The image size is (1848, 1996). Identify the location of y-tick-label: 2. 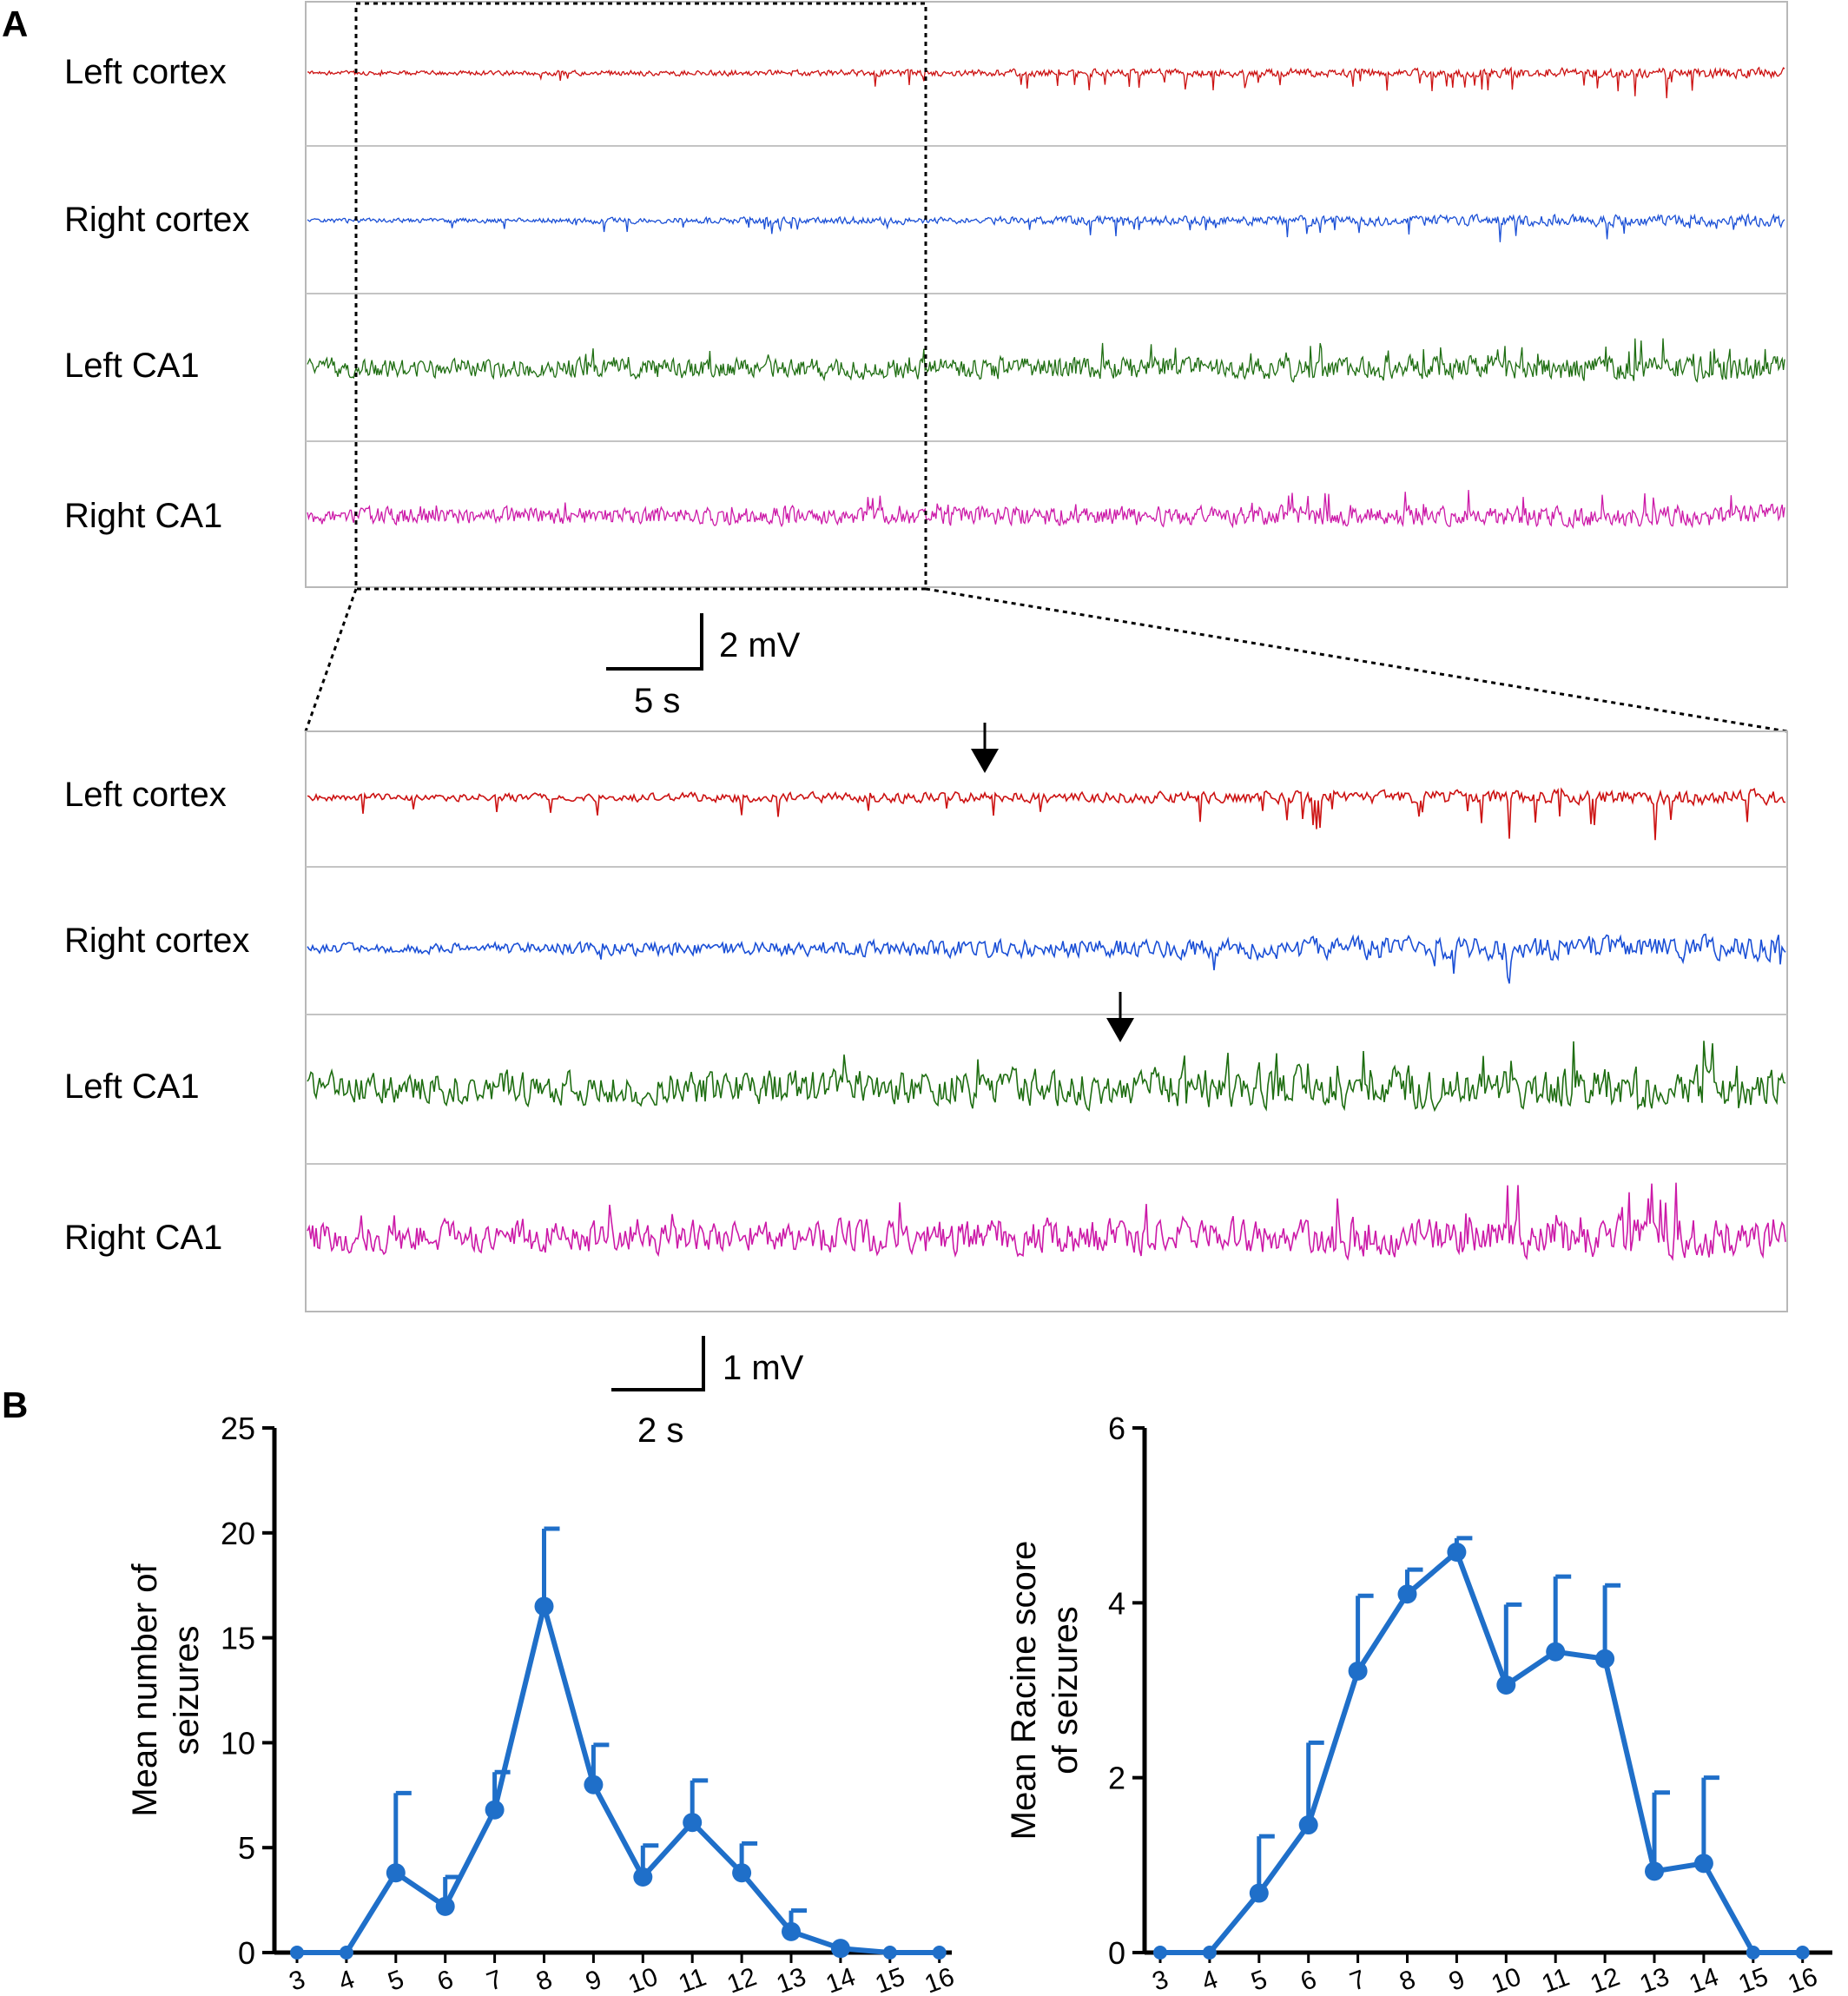
(1116, 1779).